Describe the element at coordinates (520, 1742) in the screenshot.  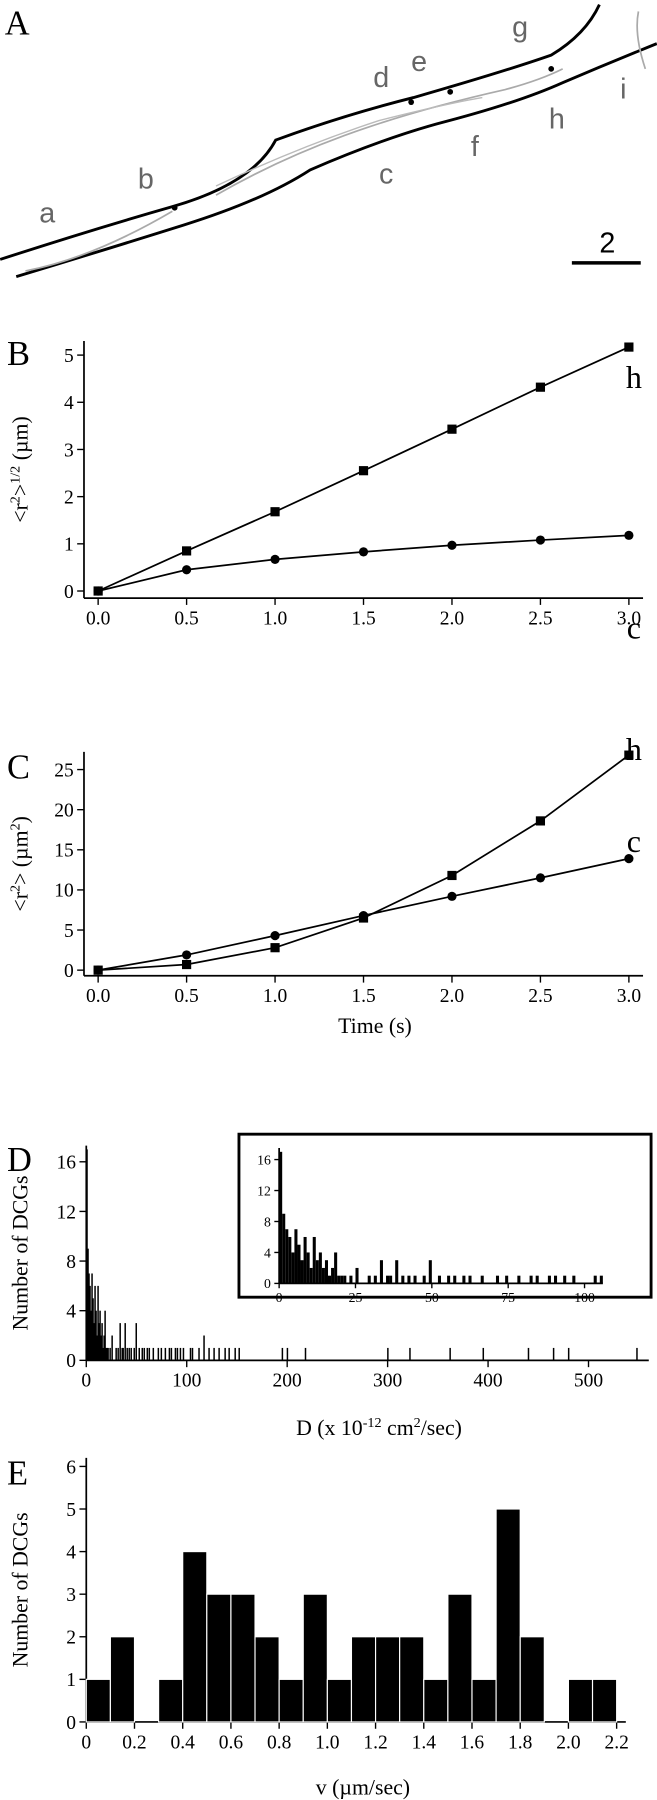
I see `x-tick-label: 1.8` at that location.